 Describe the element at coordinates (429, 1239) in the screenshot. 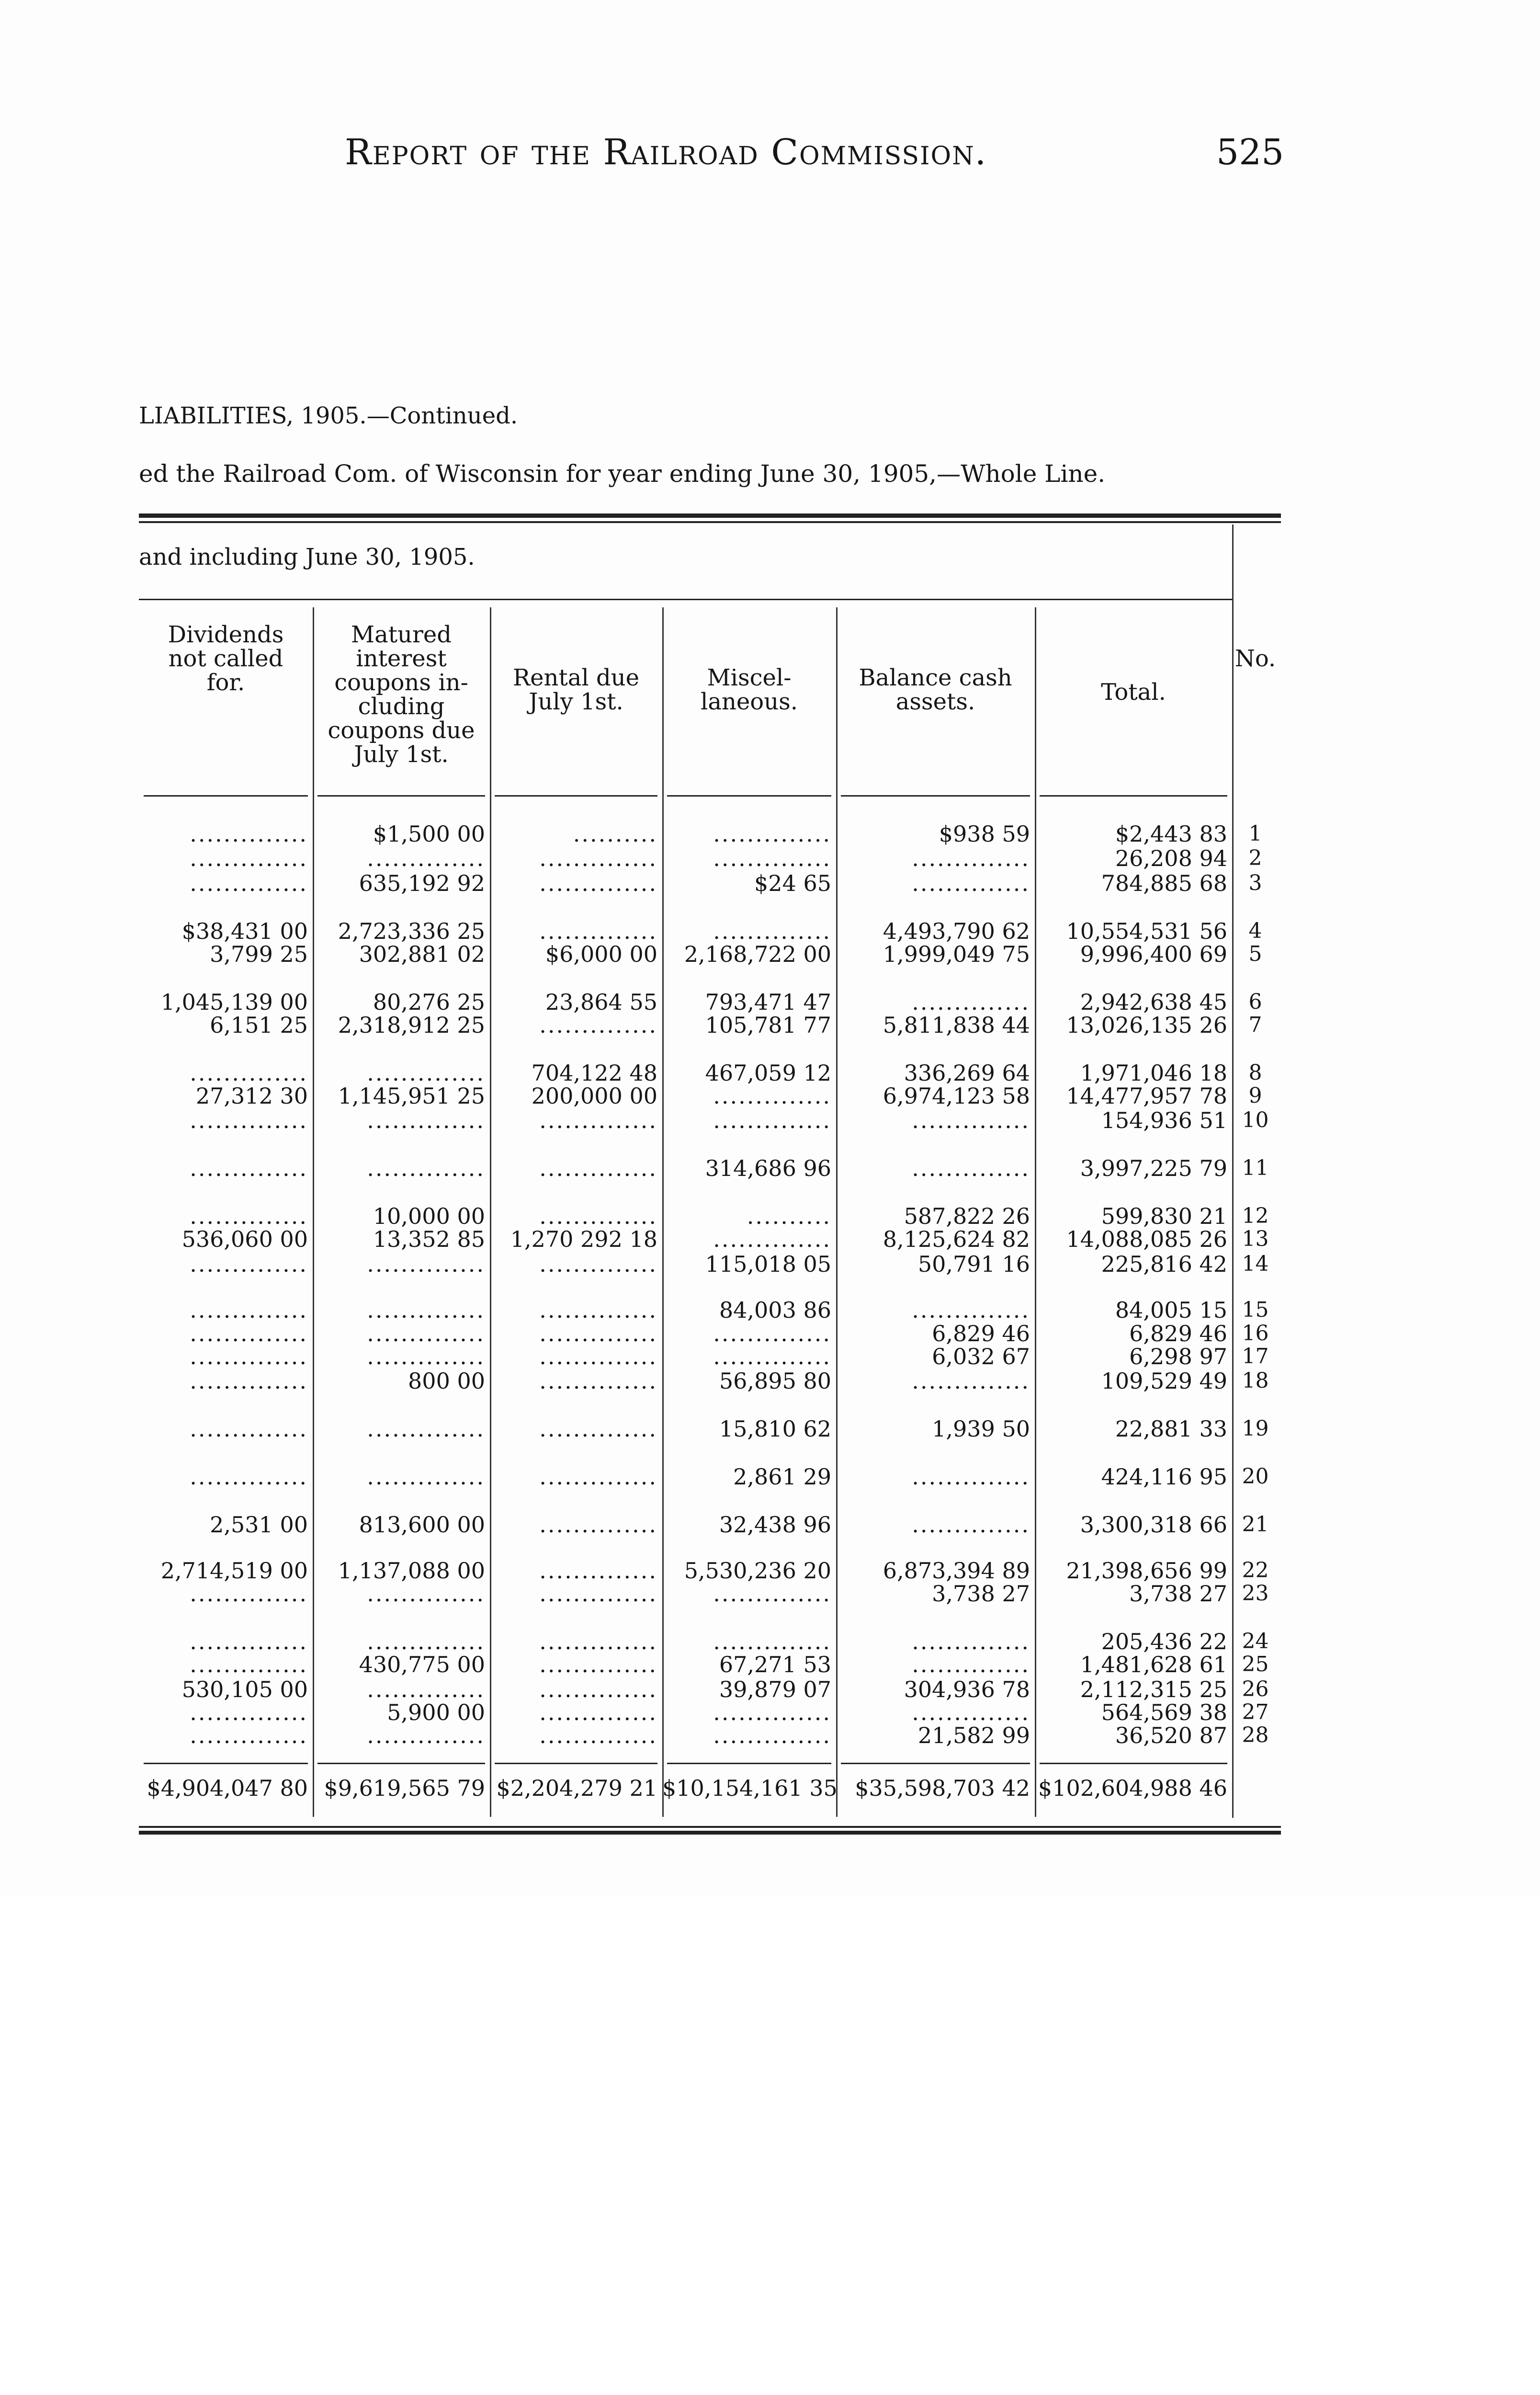

I see `table-cell: 13,352 85` at that location.